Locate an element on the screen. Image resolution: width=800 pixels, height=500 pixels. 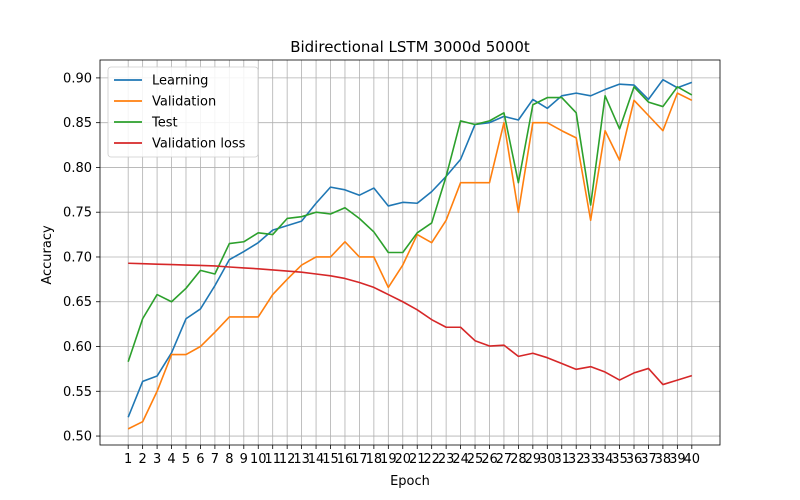
x-tick-label: 4 is located at coordinates (171, 459).